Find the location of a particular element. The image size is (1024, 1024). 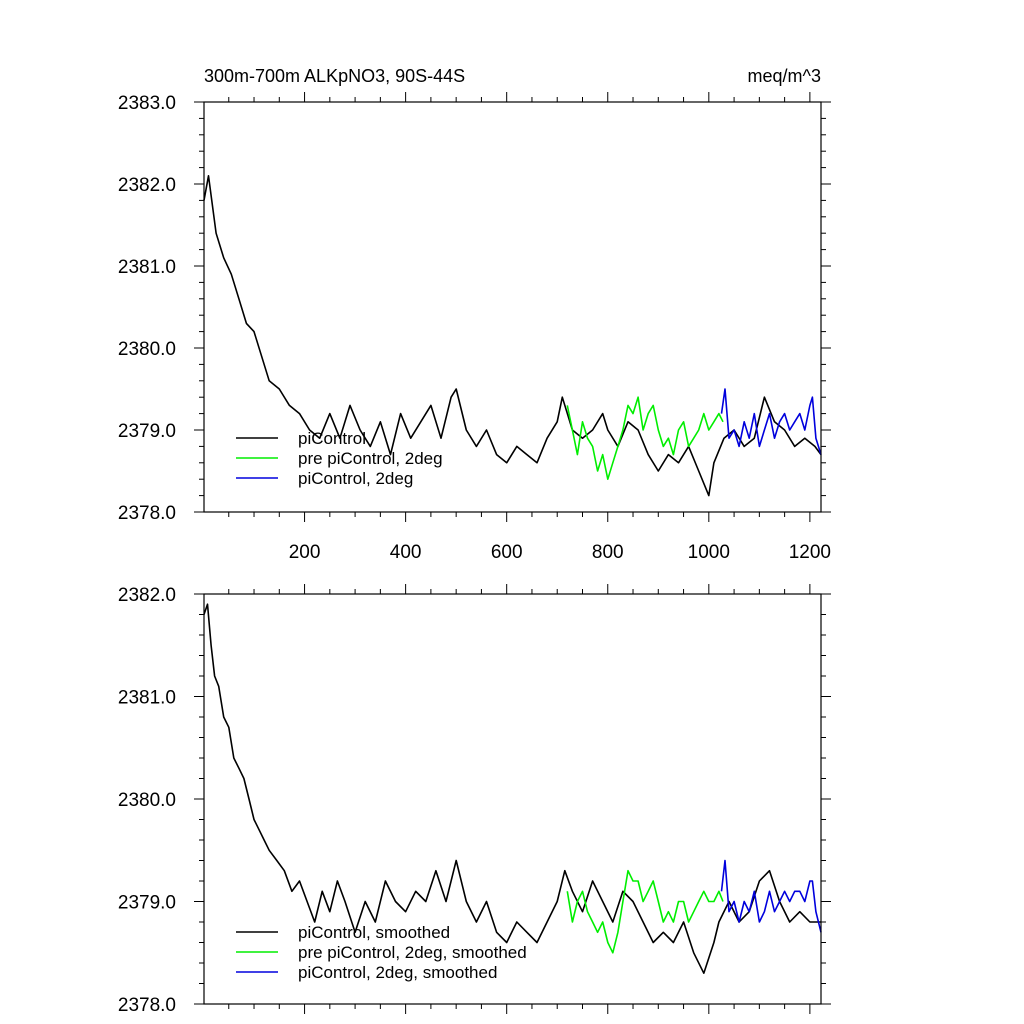

chart-title: 300m-700m ALKpNO3, 90S-44S is located at coordinates (334, 76).